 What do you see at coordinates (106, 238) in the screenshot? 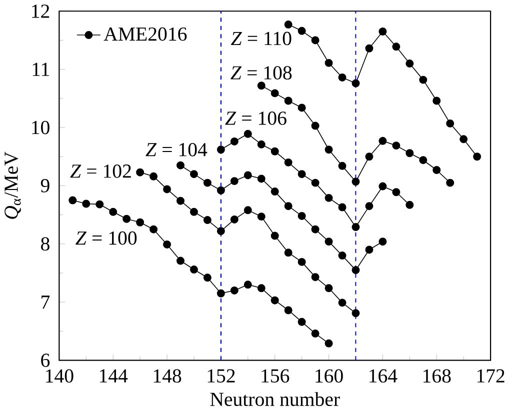
I see `annotation: Z = 100` at bounding box center [106, 238].